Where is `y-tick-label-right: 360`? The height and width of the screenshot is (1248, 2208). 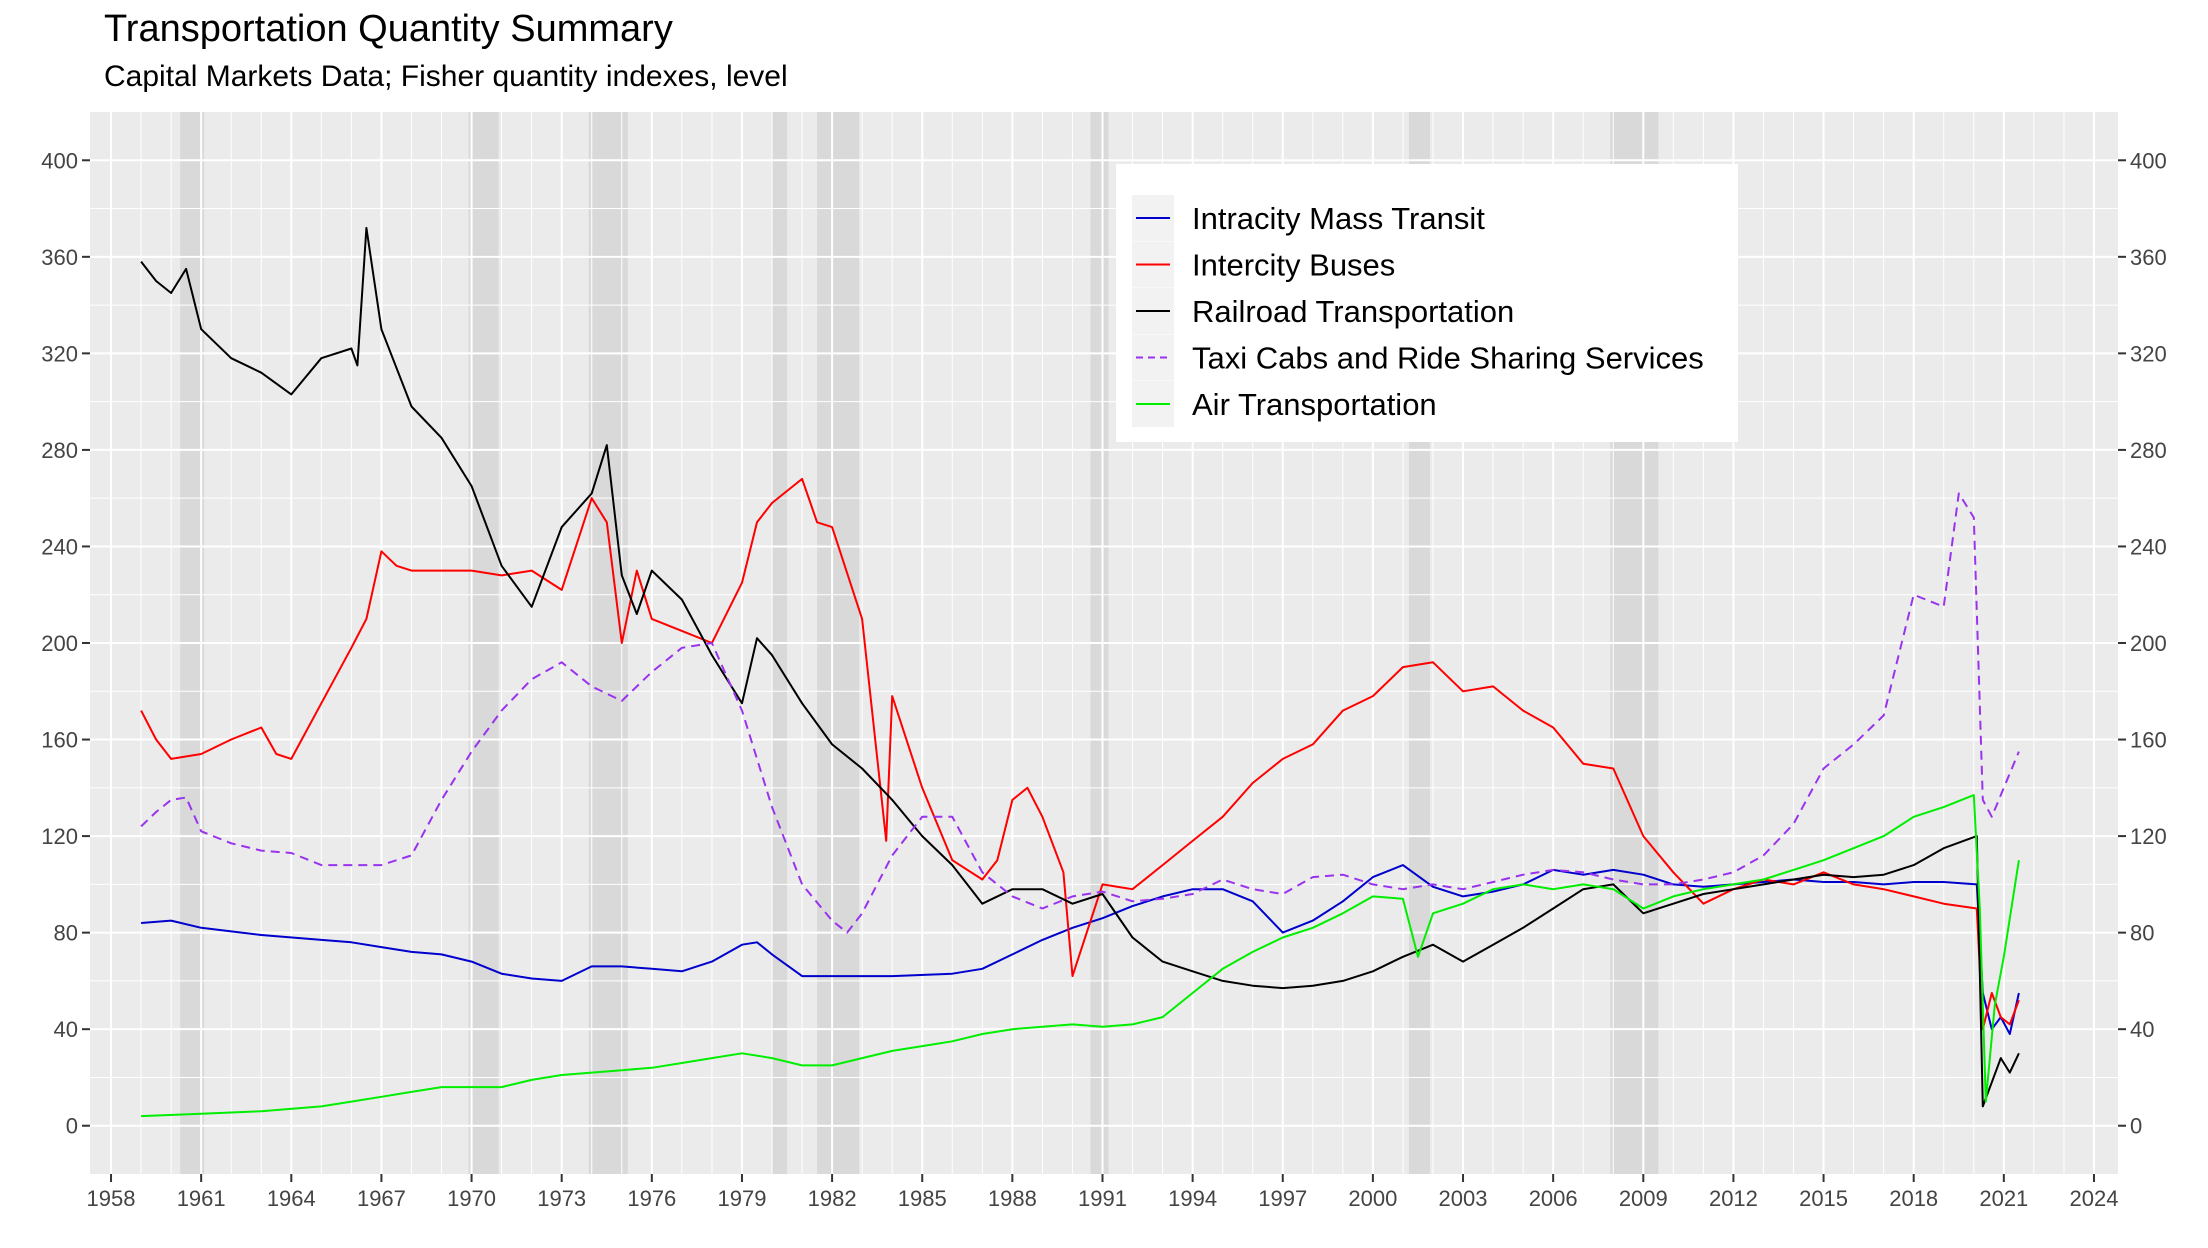
y-tick-label-right: 360 is located at coordinates (2148, 257).